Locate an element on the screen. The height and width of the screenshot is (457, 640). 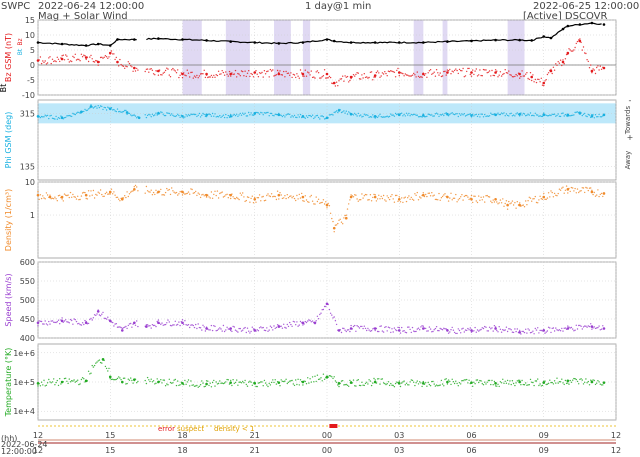
y-tick-label: 1 is located at coordinates (32, 215).